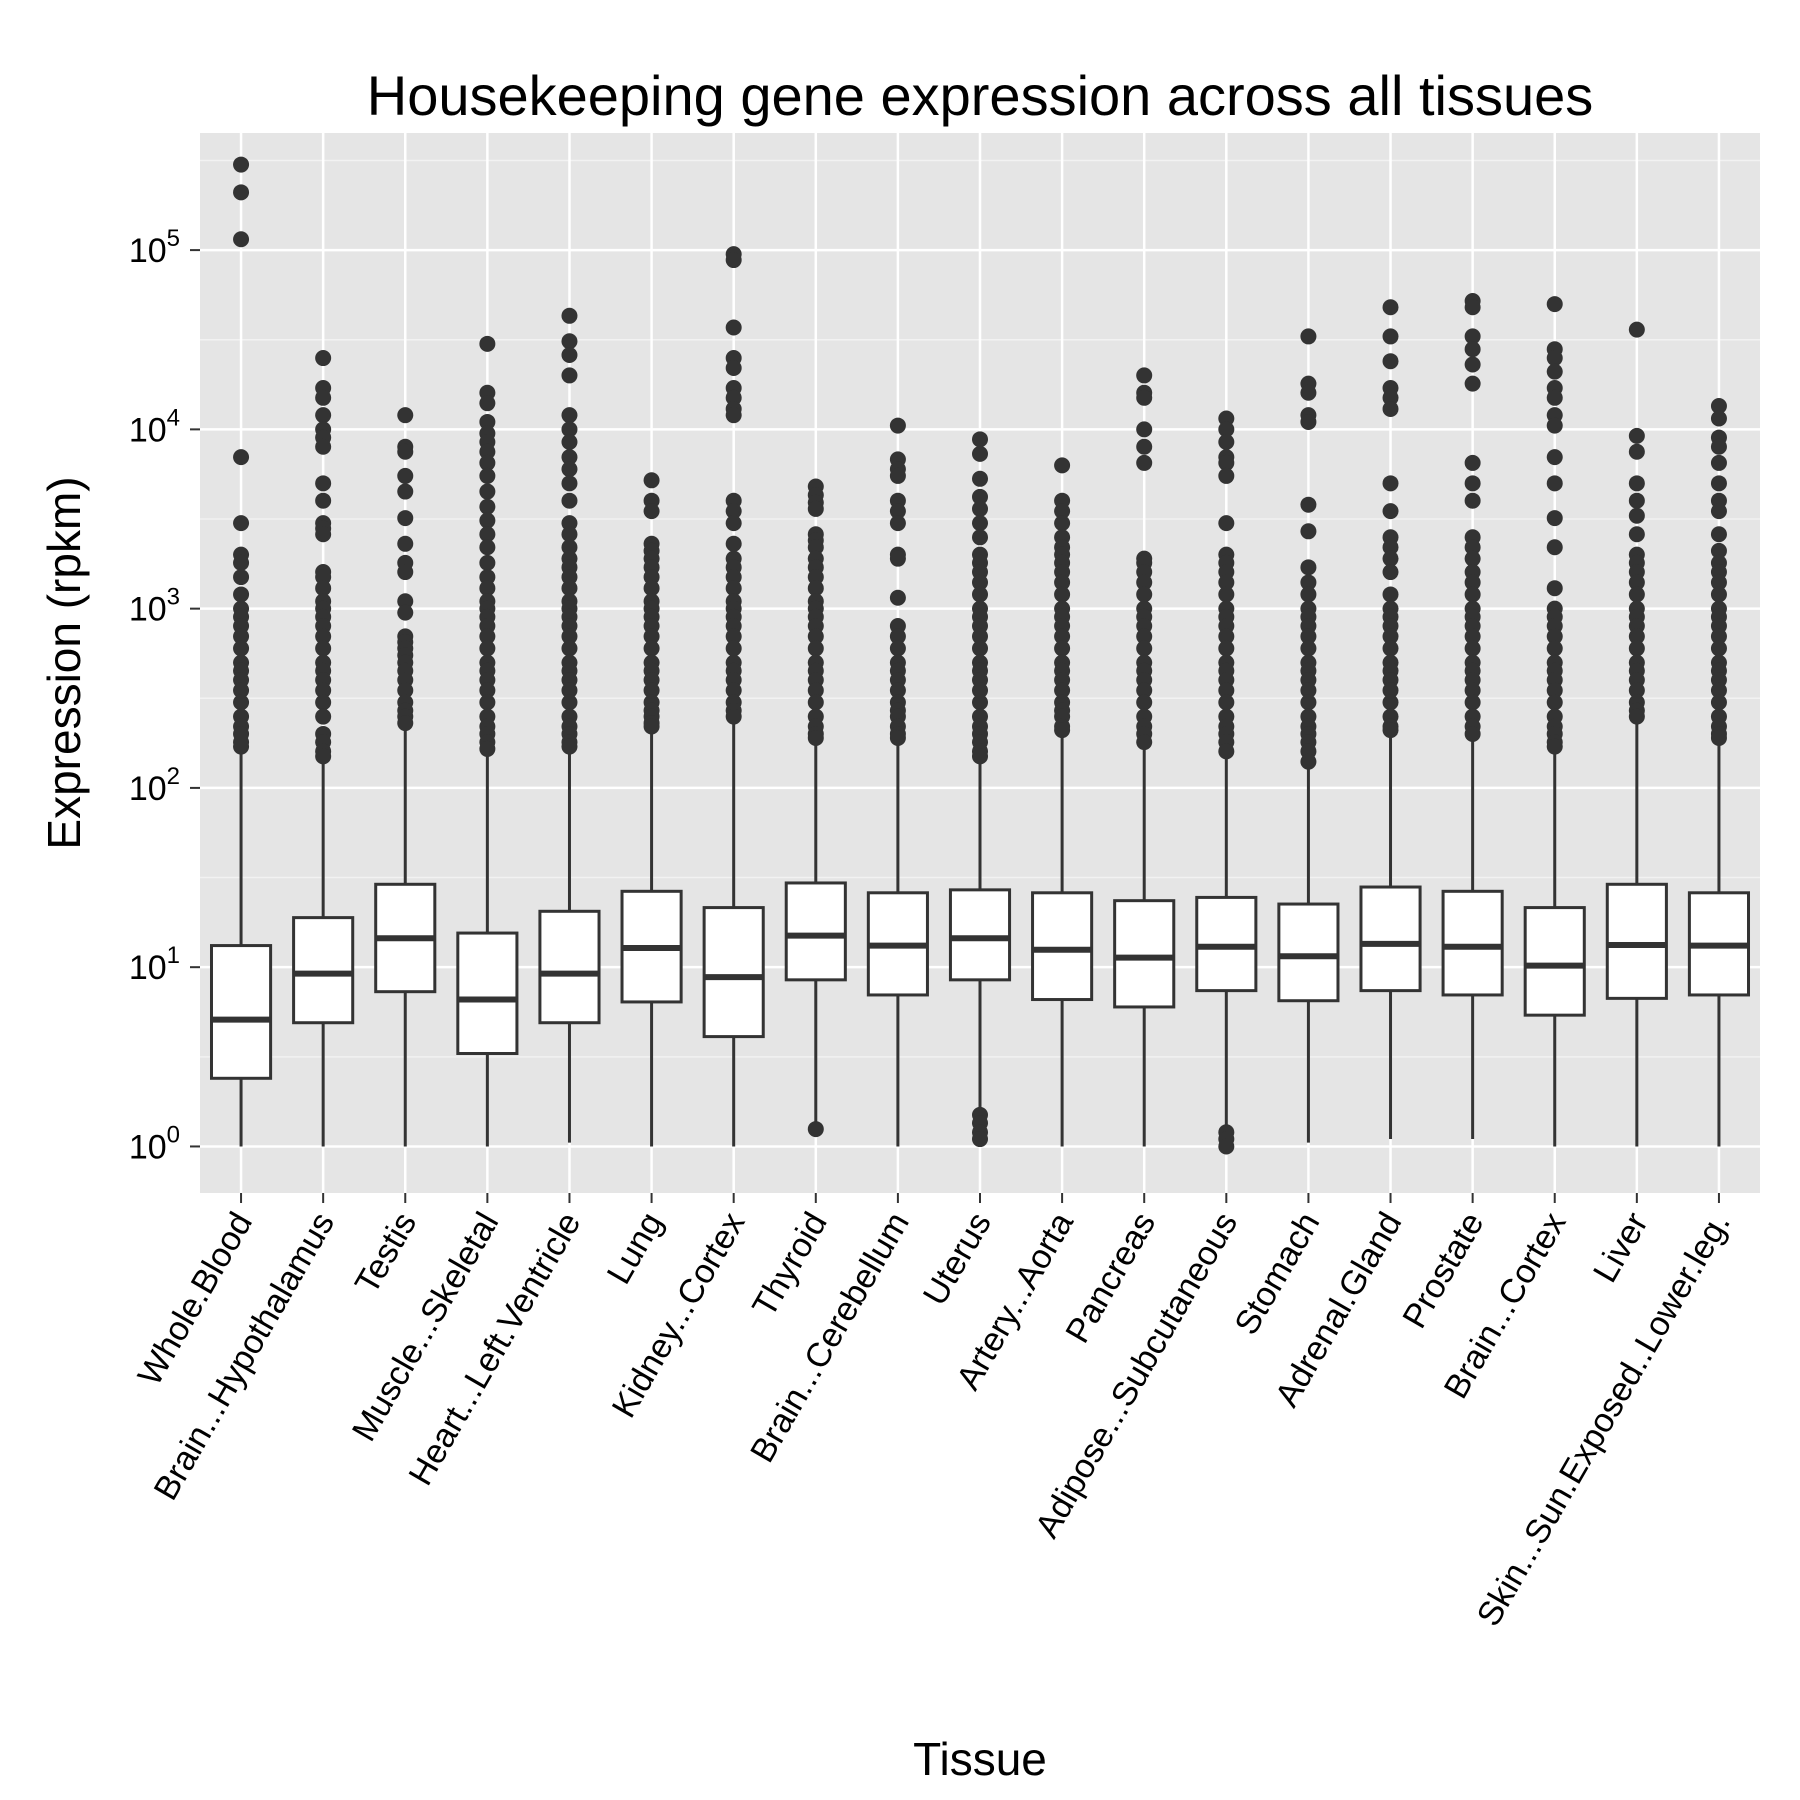 This screenshot has height=1800, width=1800. I want to click on x-tick-label: Testis, so click(386, 1253).